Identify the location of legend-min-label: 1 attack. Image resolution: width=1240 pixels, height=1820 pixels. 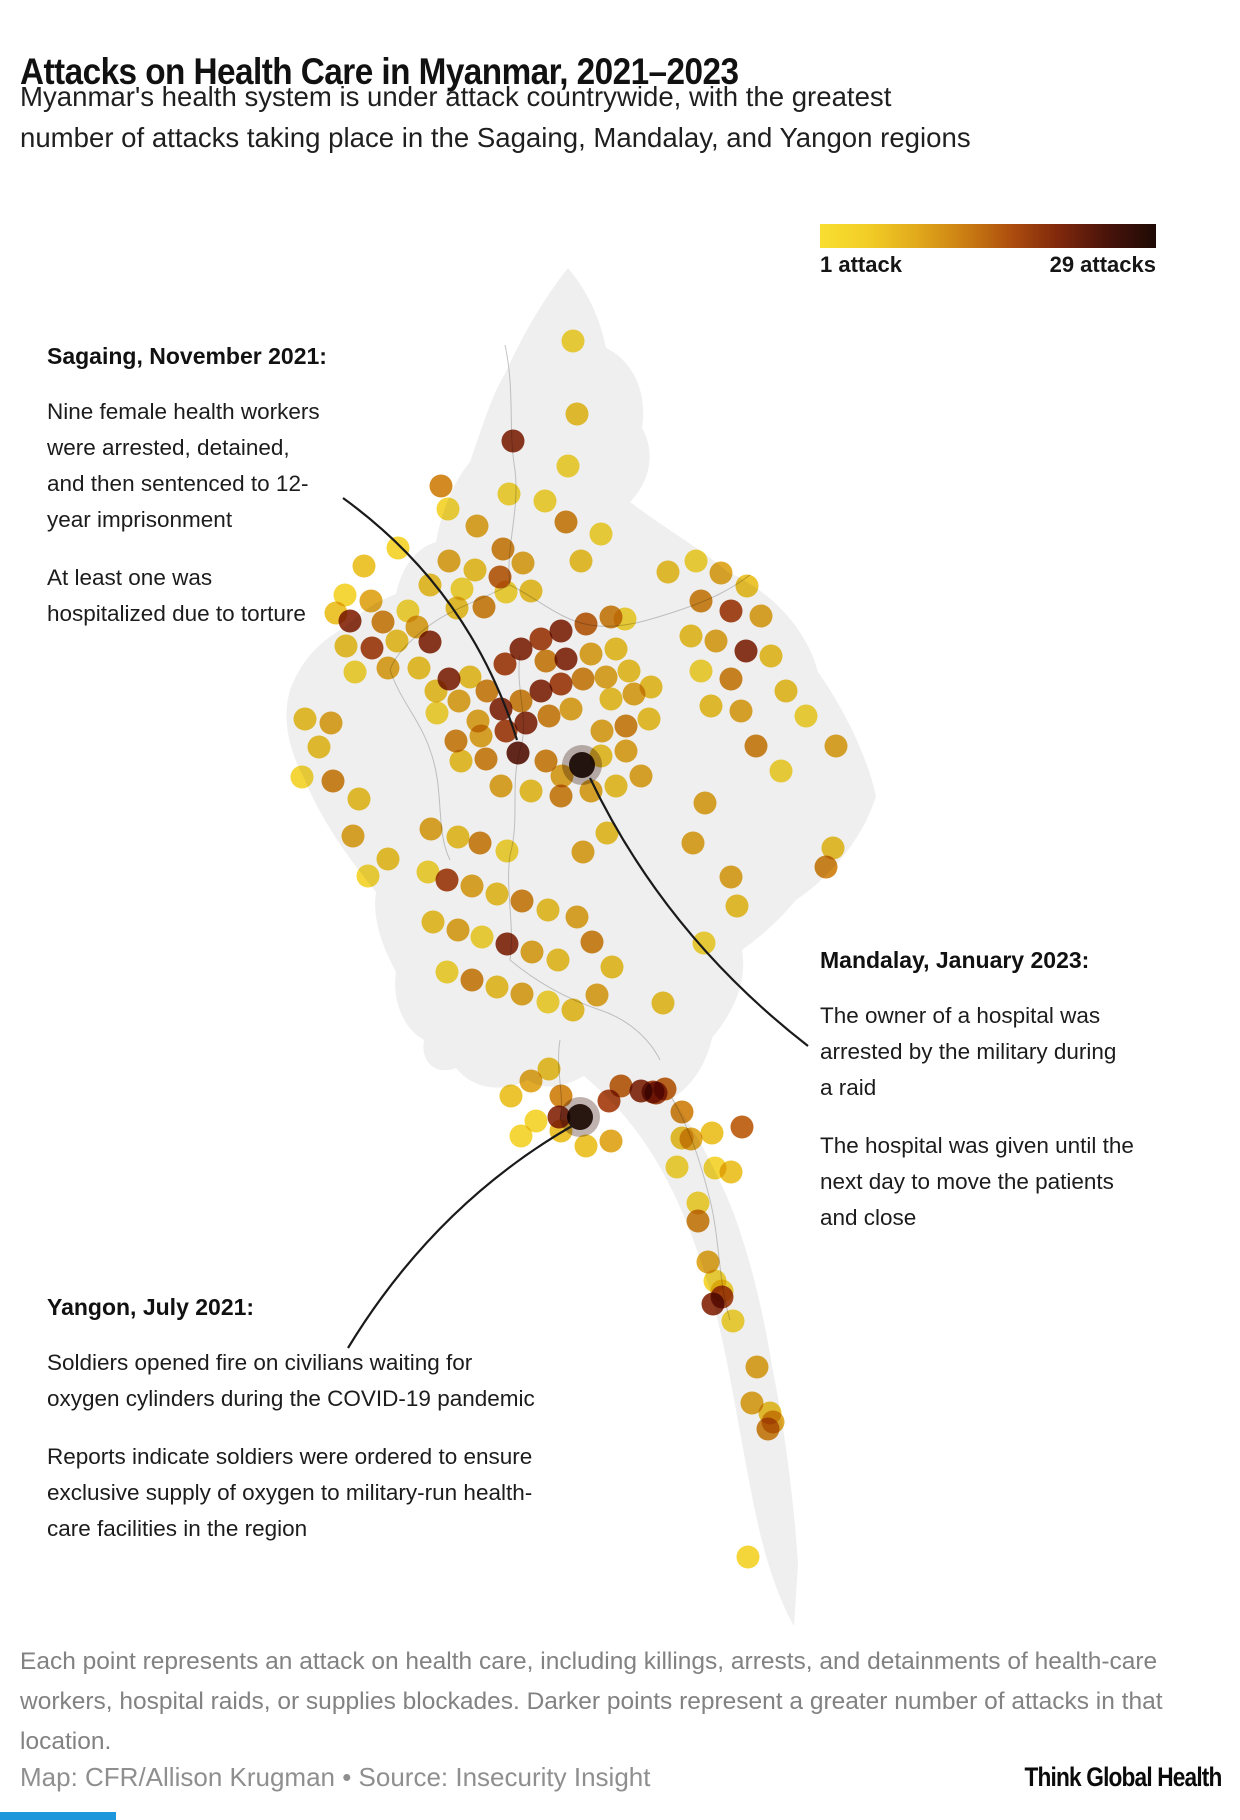
(861, 264).